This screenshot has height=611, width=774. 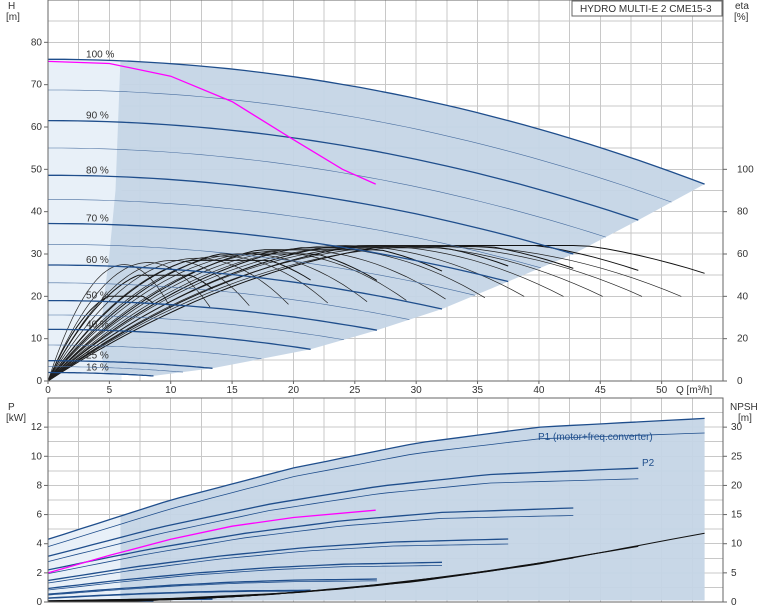 What do you see at coordinates (737, 485) in the screenshot?
I see `y-right-tick-label-bottom: 20` at bounding box center [737, 485].